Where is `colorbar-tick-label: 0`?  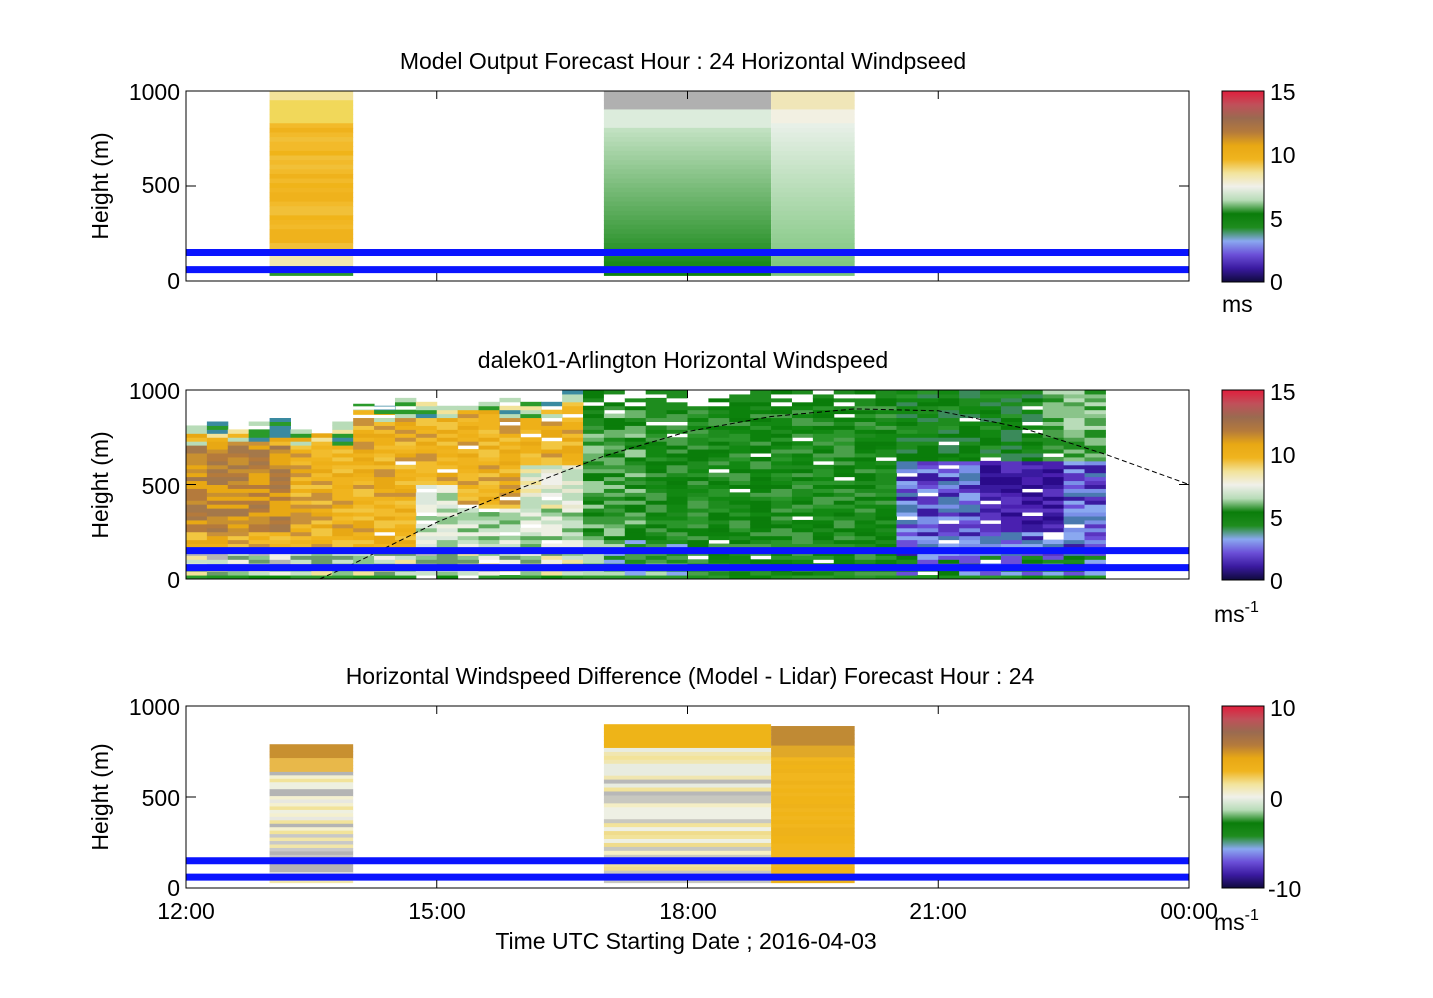 colorbar-tick-label: 0 is located at coordinates (1276, 282).